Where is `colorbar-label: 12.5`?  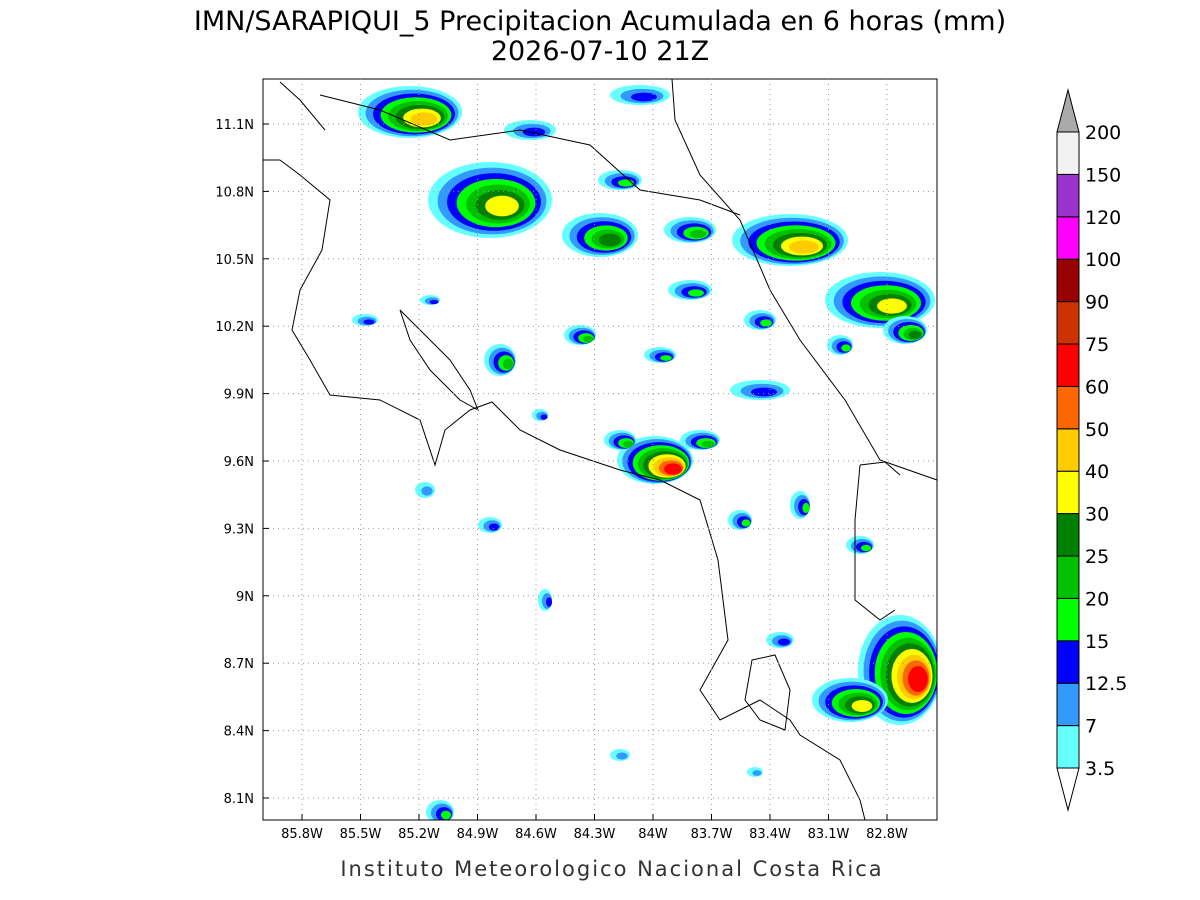 colorbar-label: 12.5 is located at coordinates (1106, 684).